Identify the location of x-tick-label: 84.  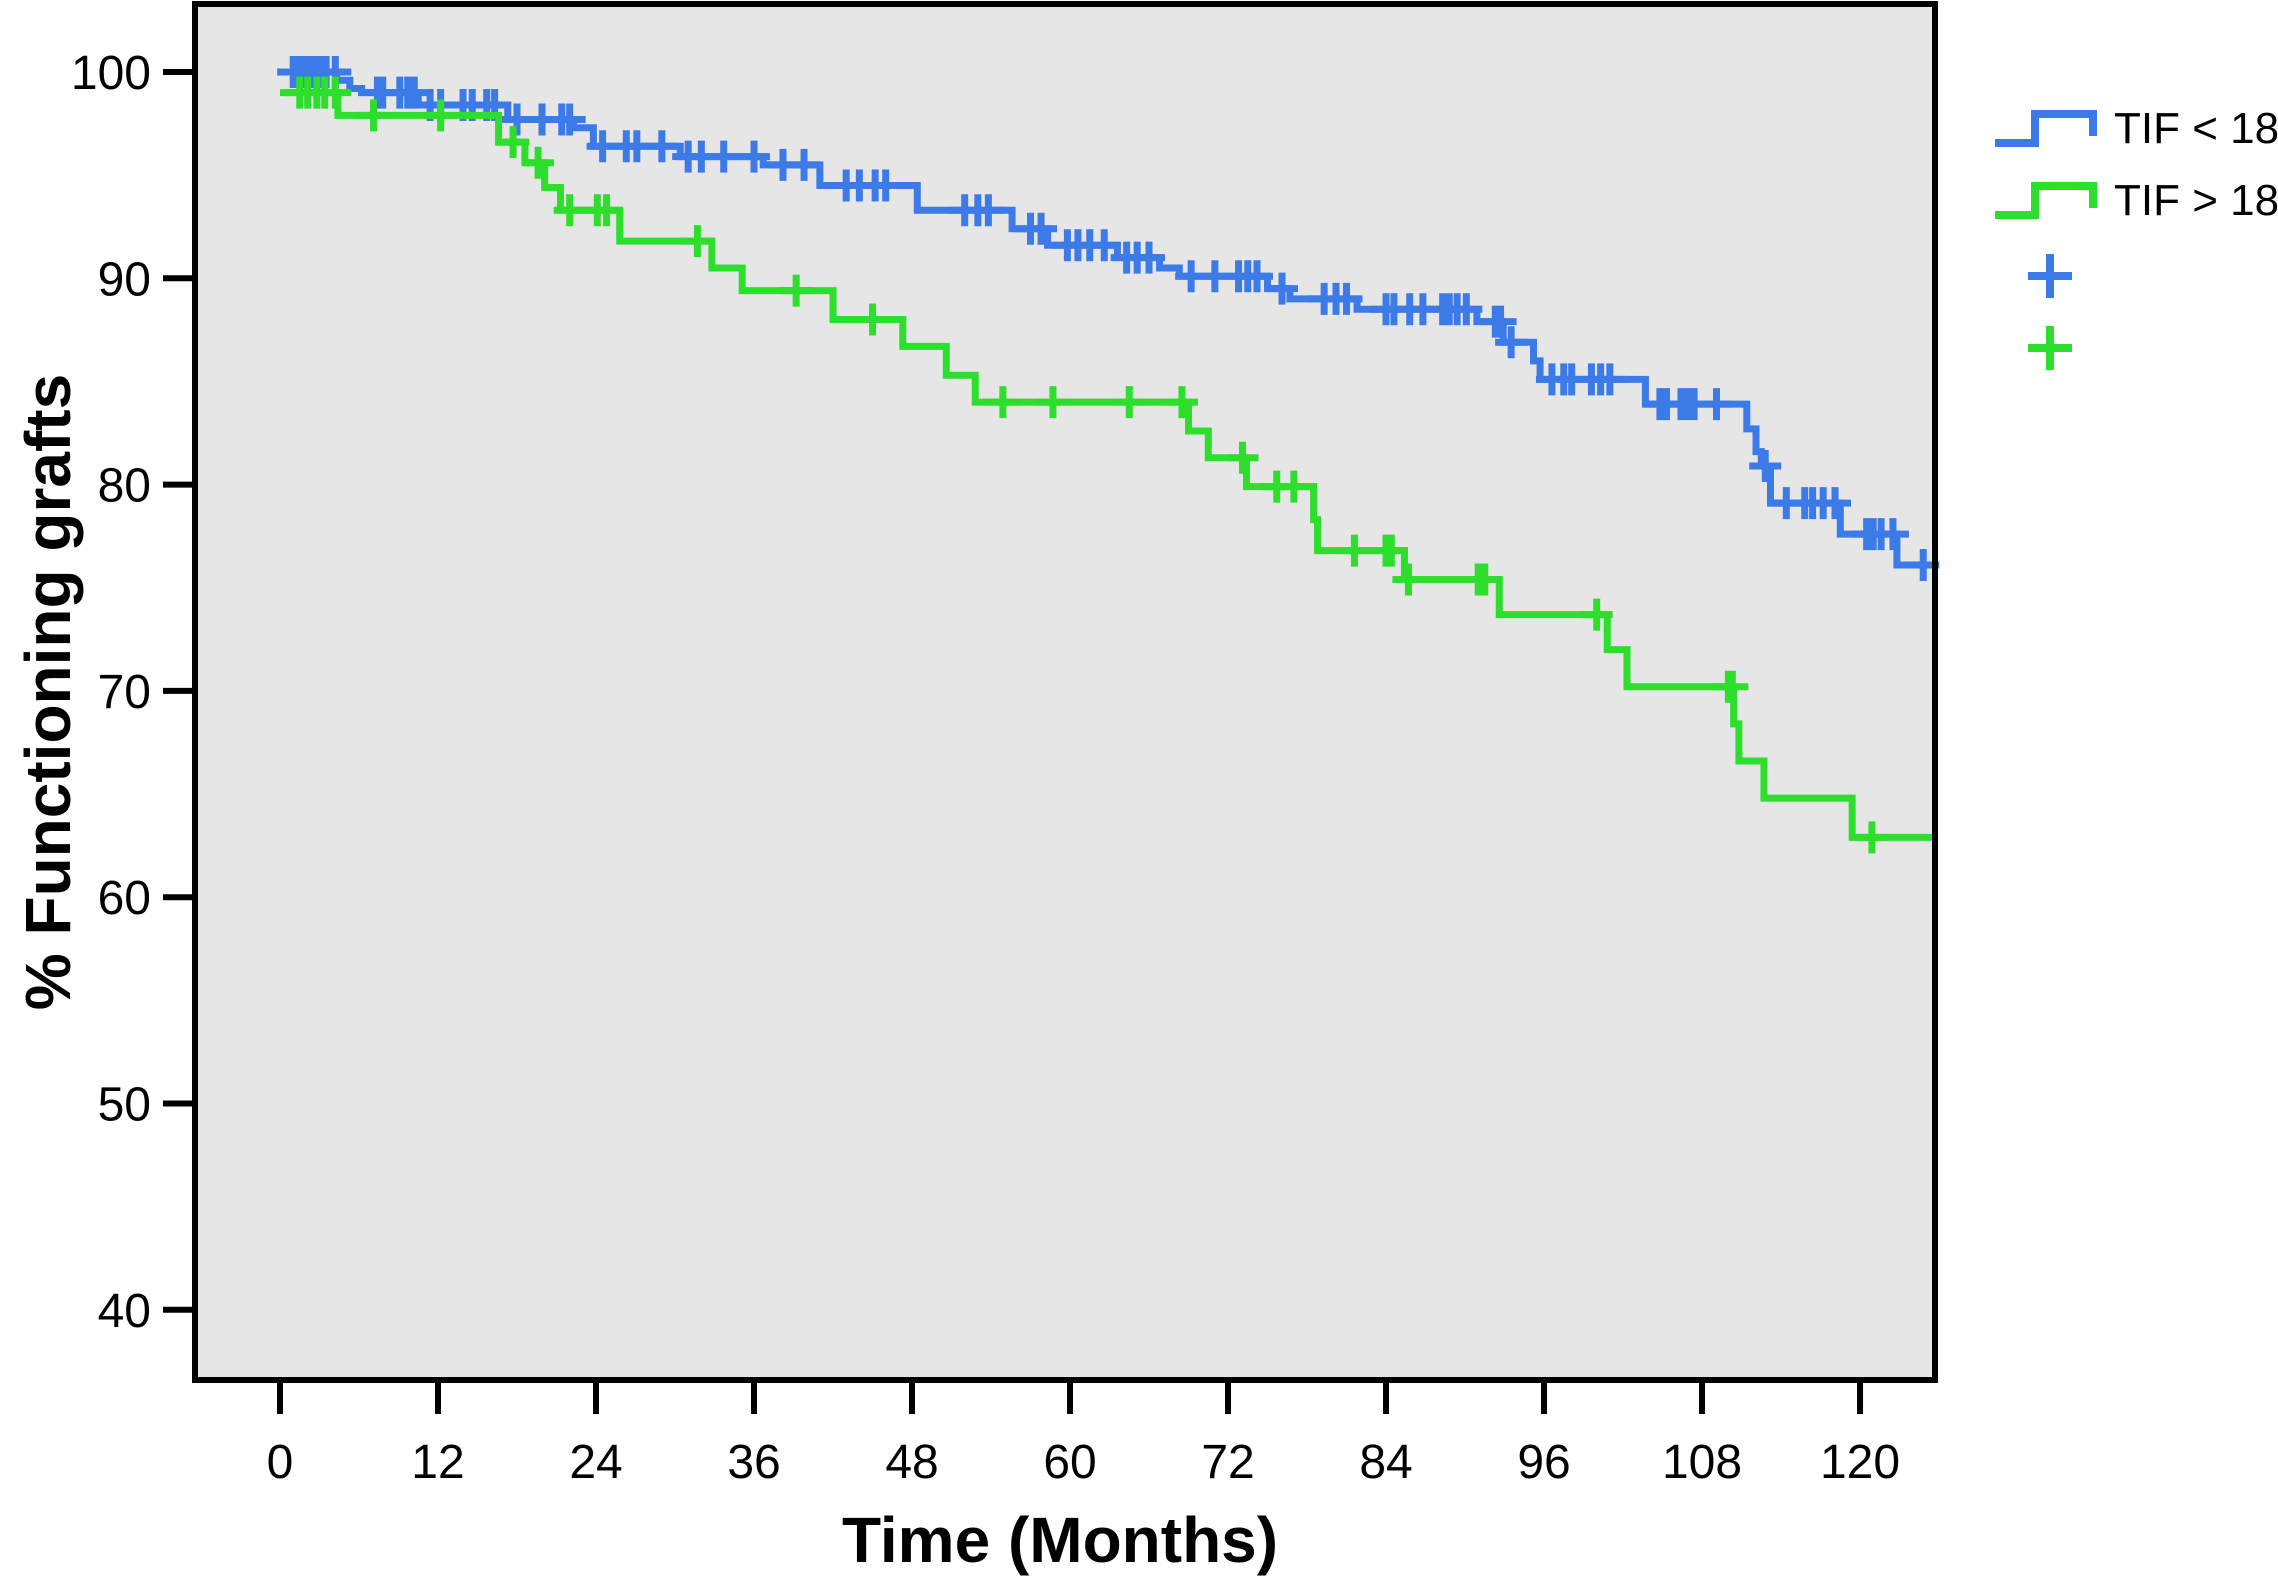
(1385, 1462).